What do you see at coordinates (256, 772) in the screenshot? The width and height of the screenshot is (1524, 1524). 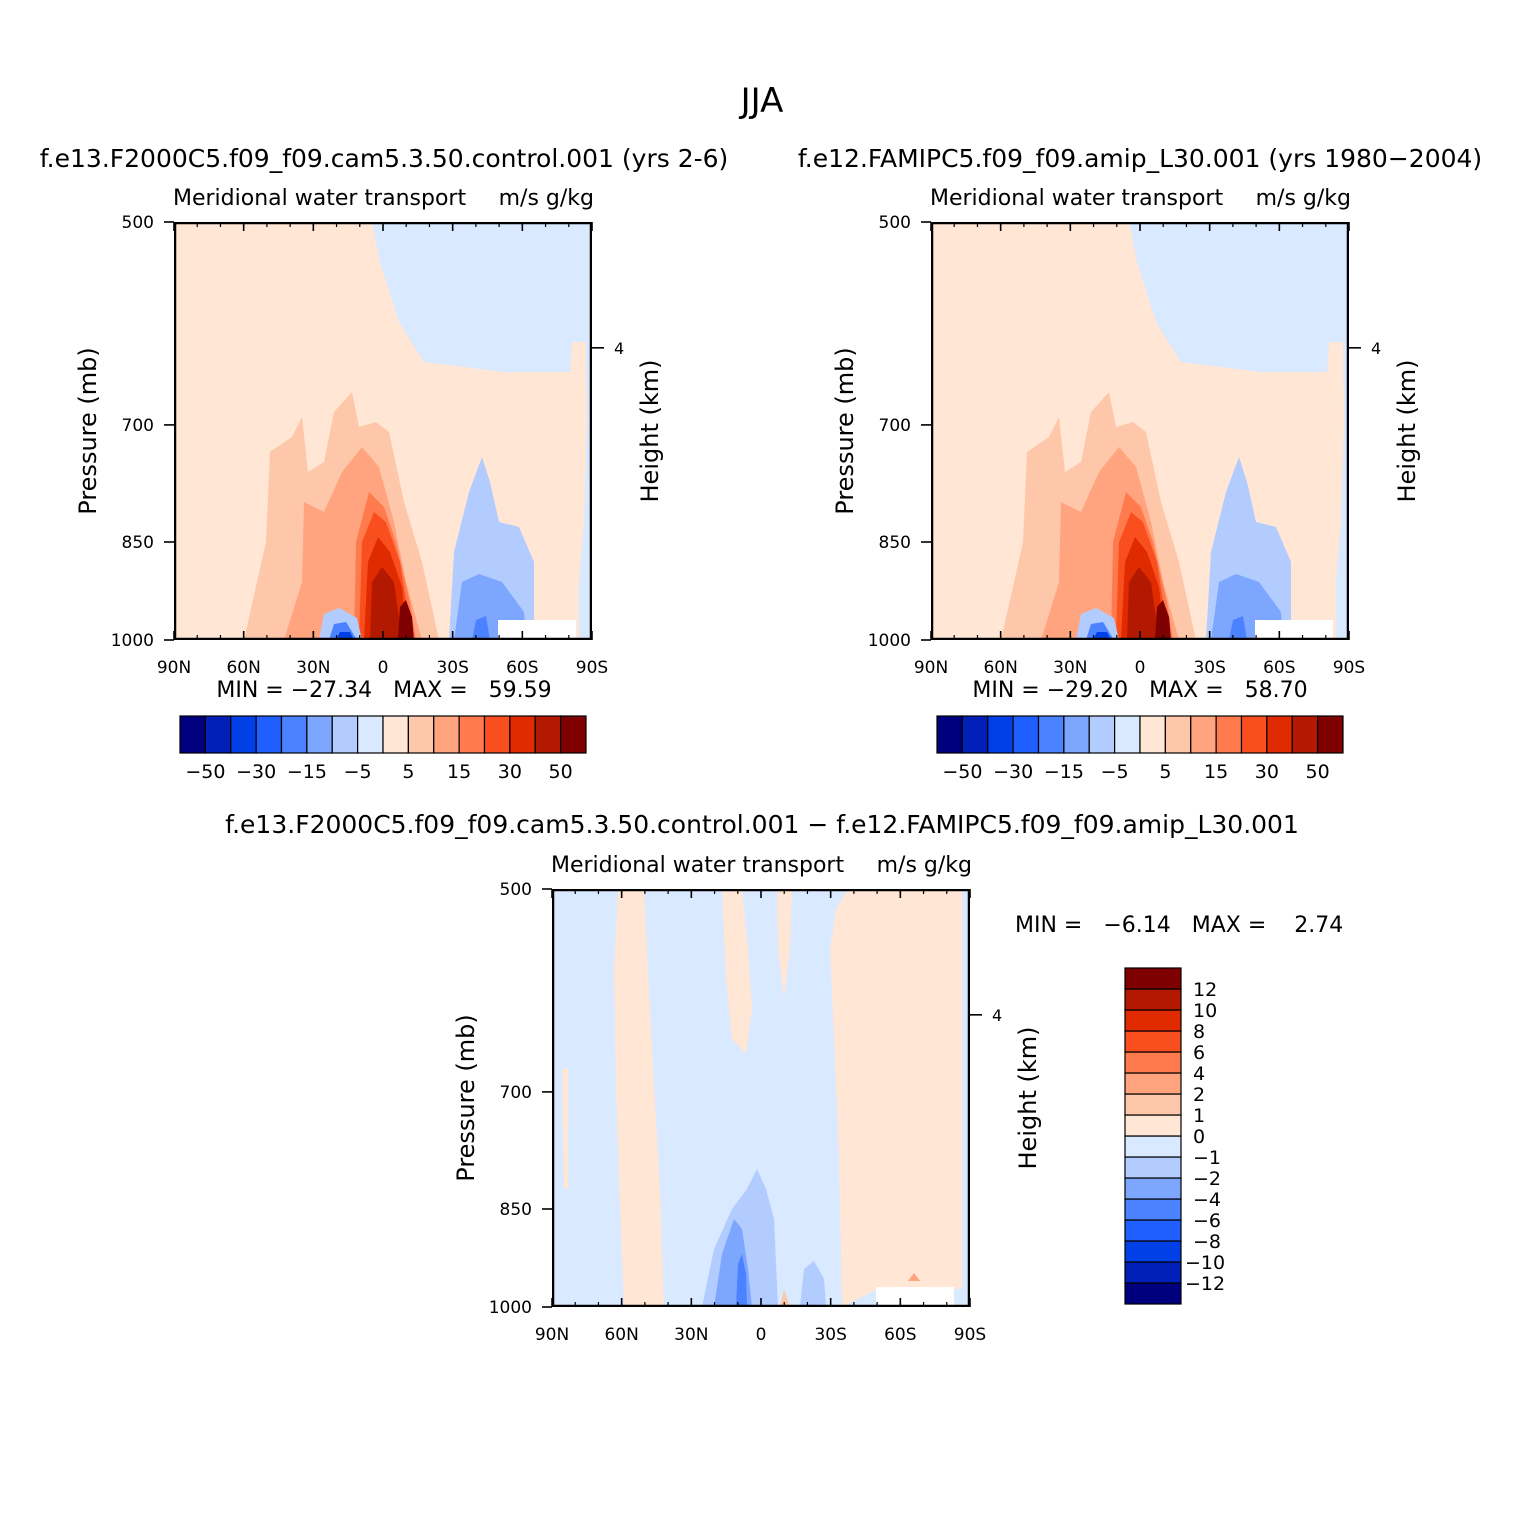 I see `colorbar-label: −30` at bounding box center [256, 772].